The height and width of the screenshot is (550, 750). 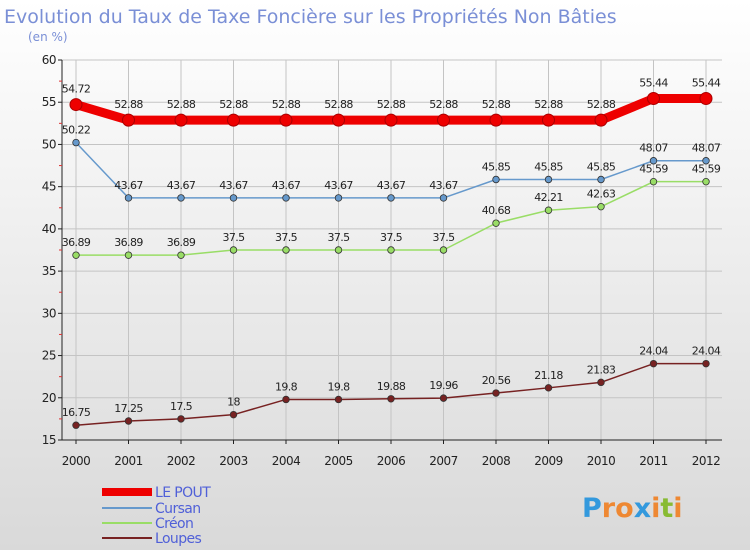 I want to click on data-label: 45.59, so click(x=706, y=169).